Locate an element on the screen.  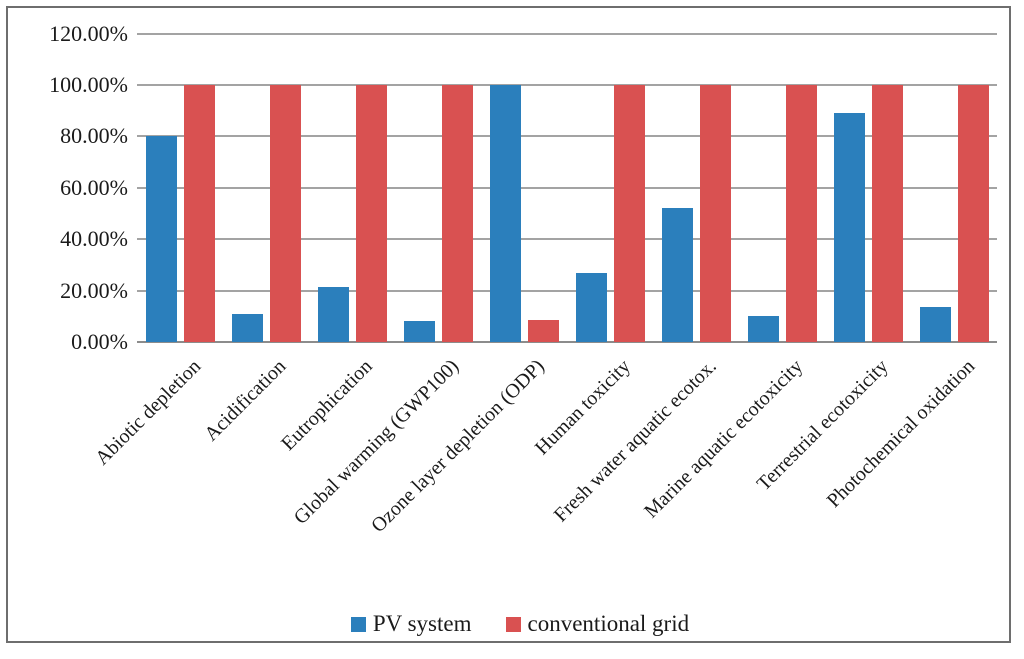
y-axis-tick-label: 60.00% is located at coordinates (94, 187).